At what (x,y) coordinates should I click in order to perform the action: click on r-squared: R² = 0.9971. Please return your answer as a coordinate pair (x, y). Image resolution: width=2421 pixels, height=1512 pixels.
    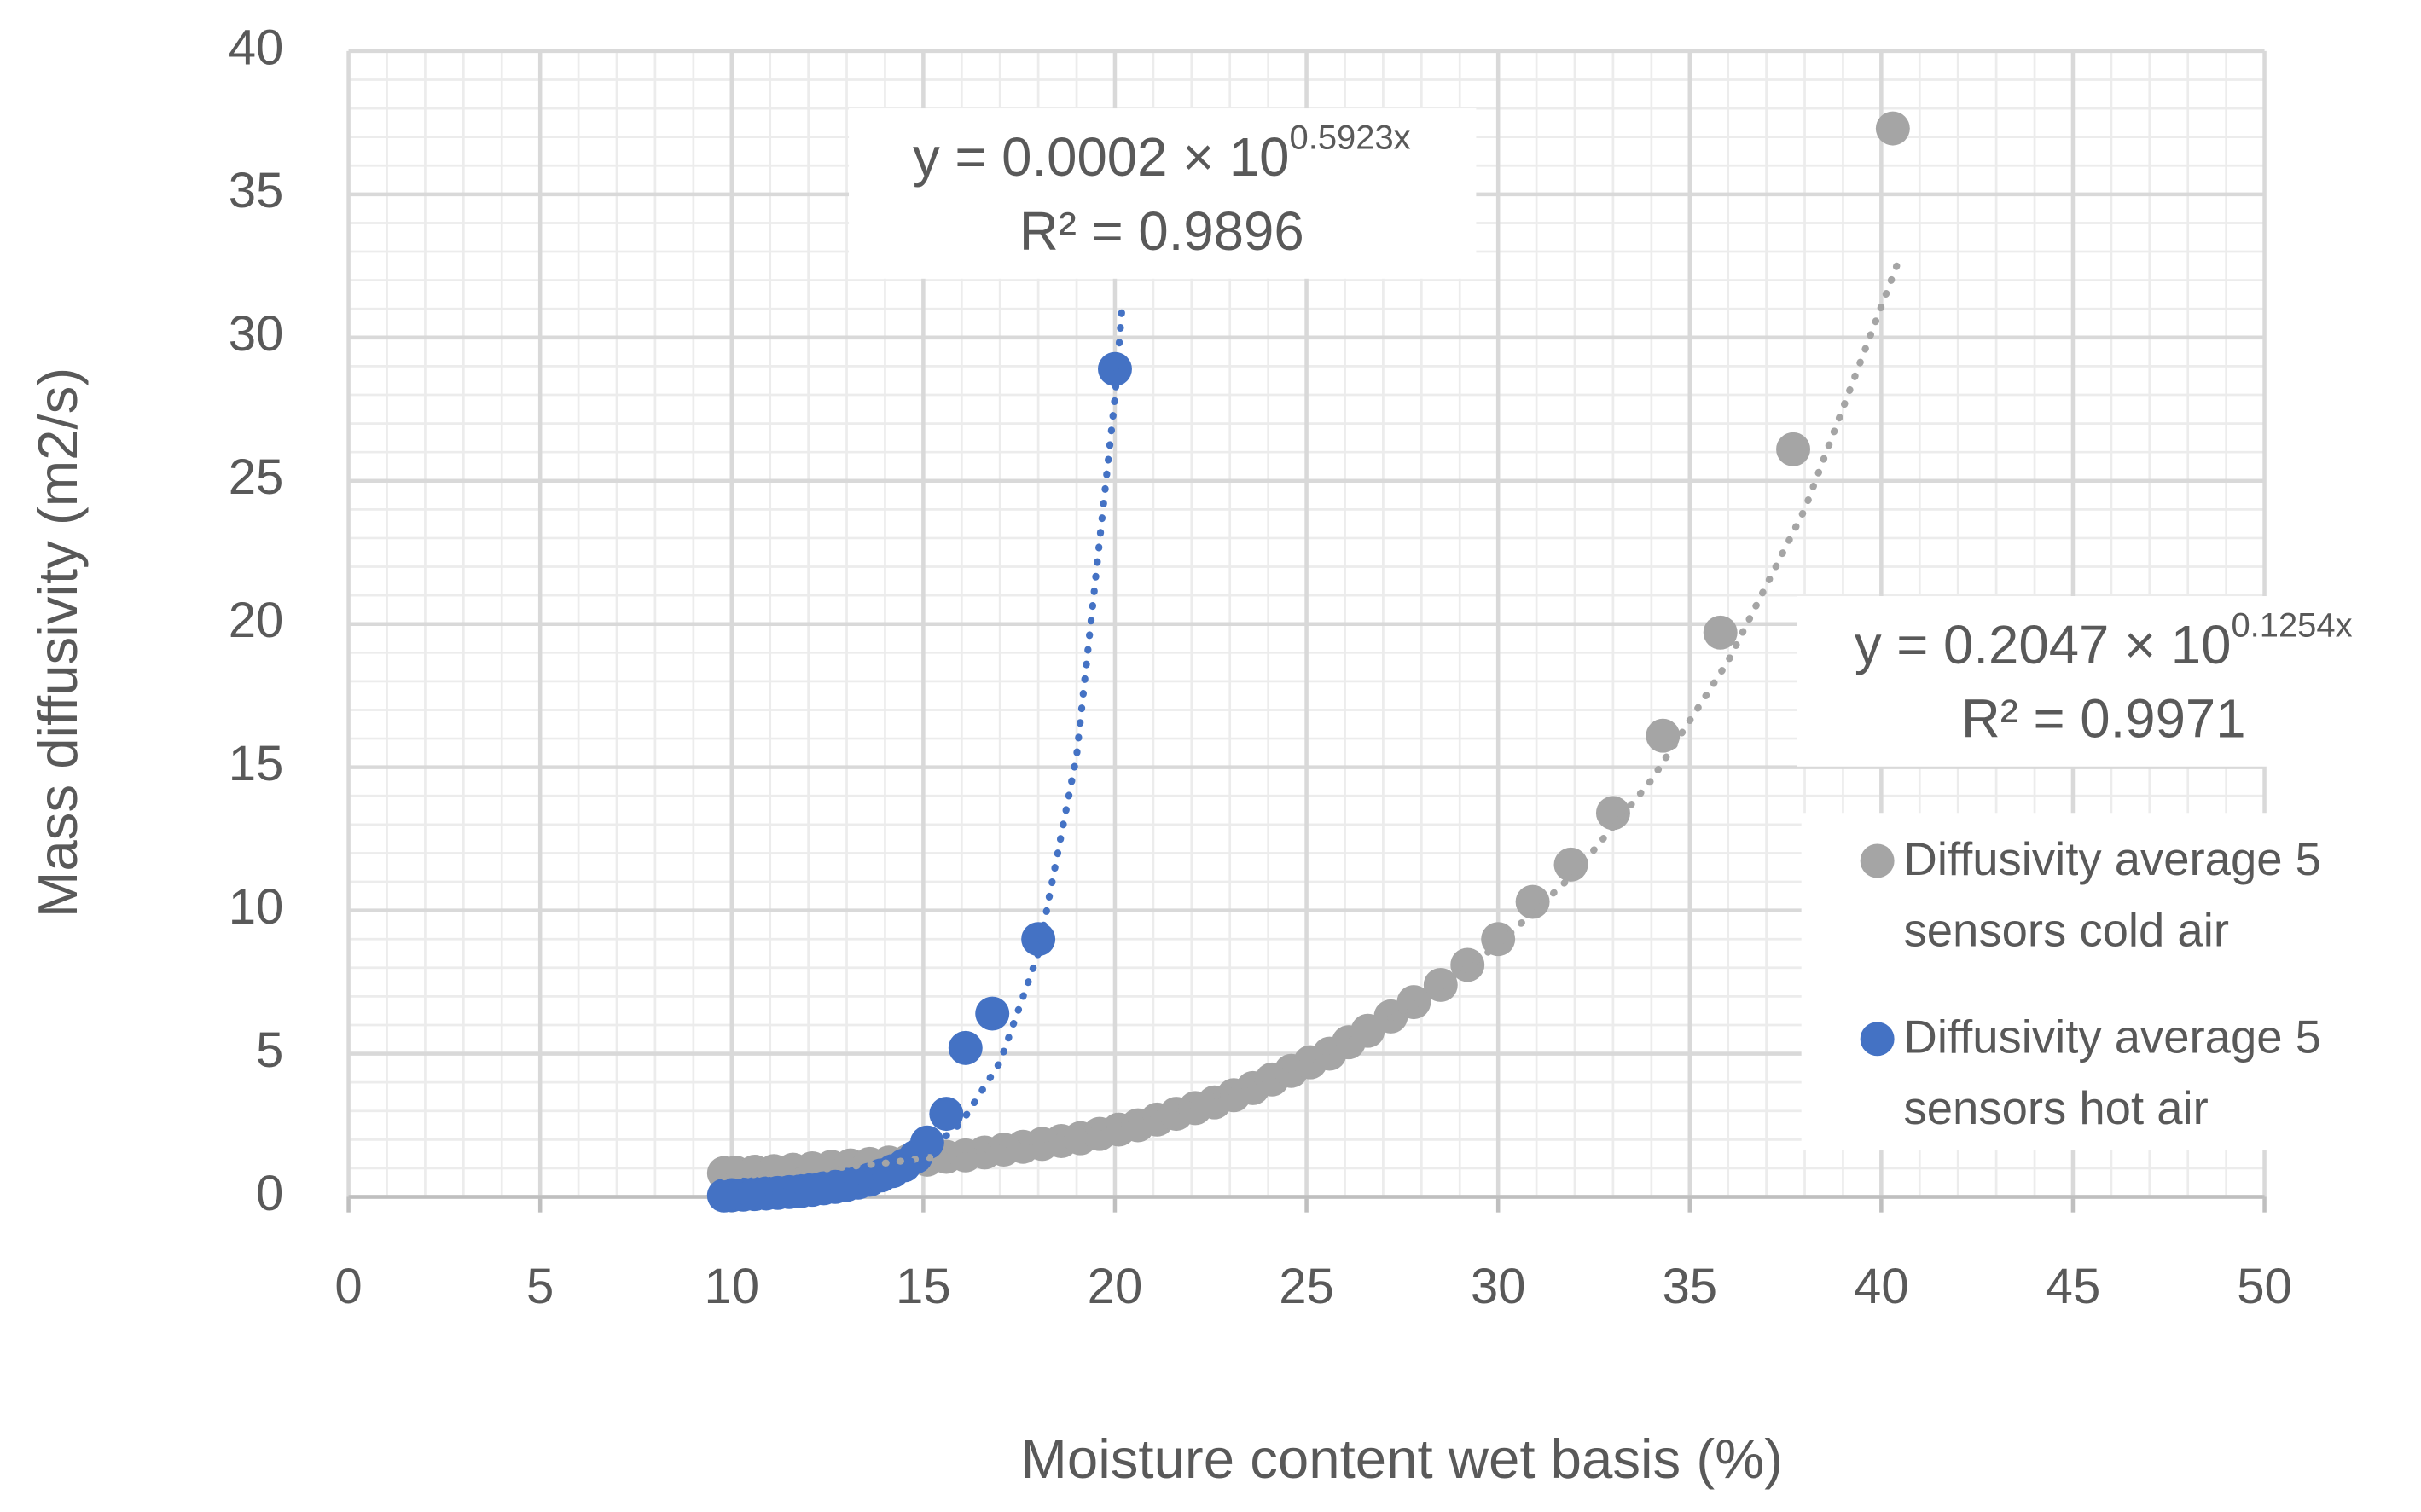
    Looking at the image, I should click on (2103, 719).